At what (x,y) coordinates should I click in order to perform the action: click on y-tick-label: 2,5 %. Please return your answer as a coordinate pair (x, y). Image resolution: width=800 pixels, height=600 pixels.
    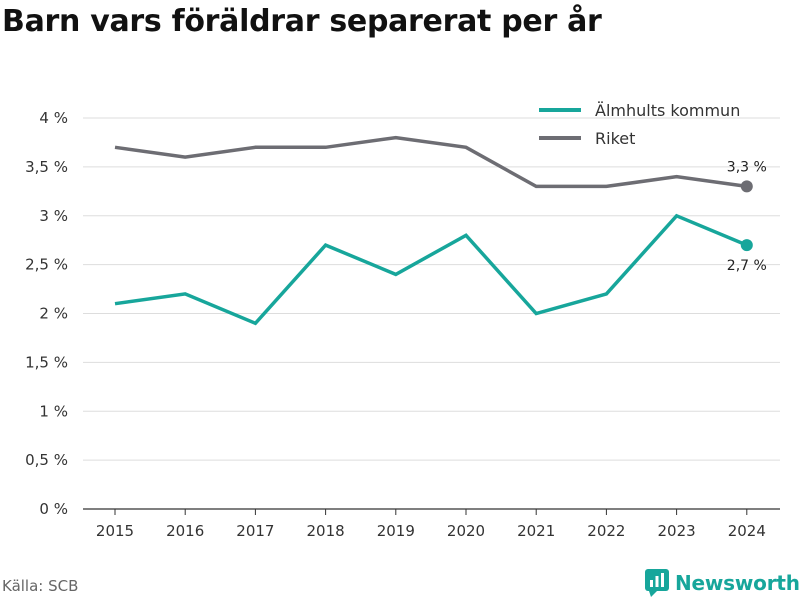
    Looking at the image, I should click on (46, 265).